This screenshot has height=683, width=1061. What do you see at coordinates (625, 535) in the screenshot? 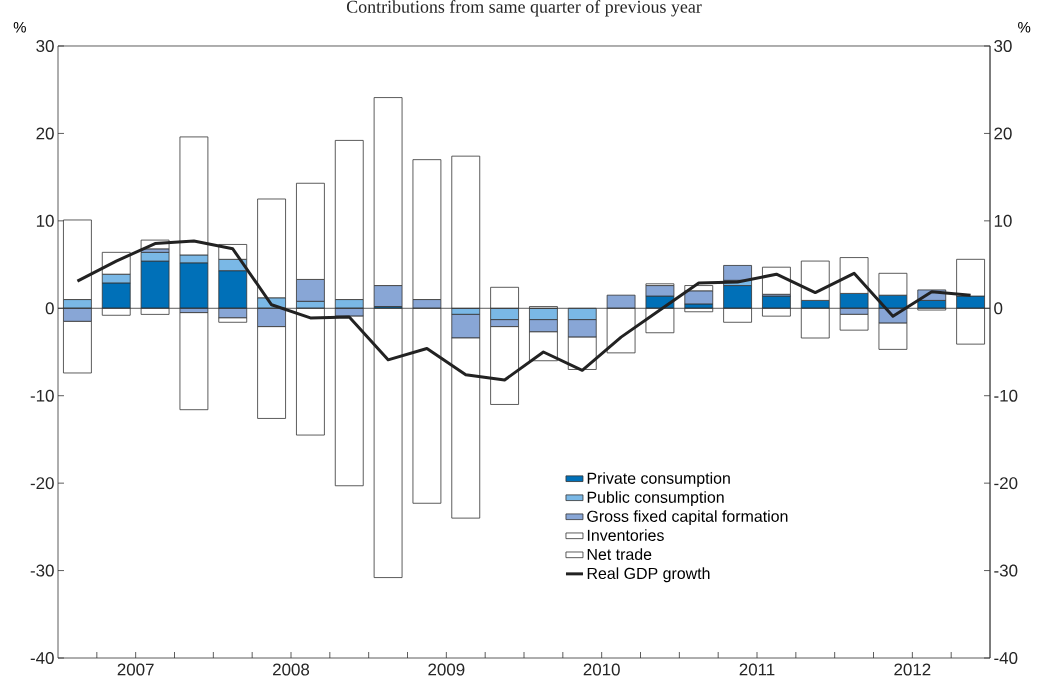
I see `legend-label: Inventories` at bounding box center [625, 535].